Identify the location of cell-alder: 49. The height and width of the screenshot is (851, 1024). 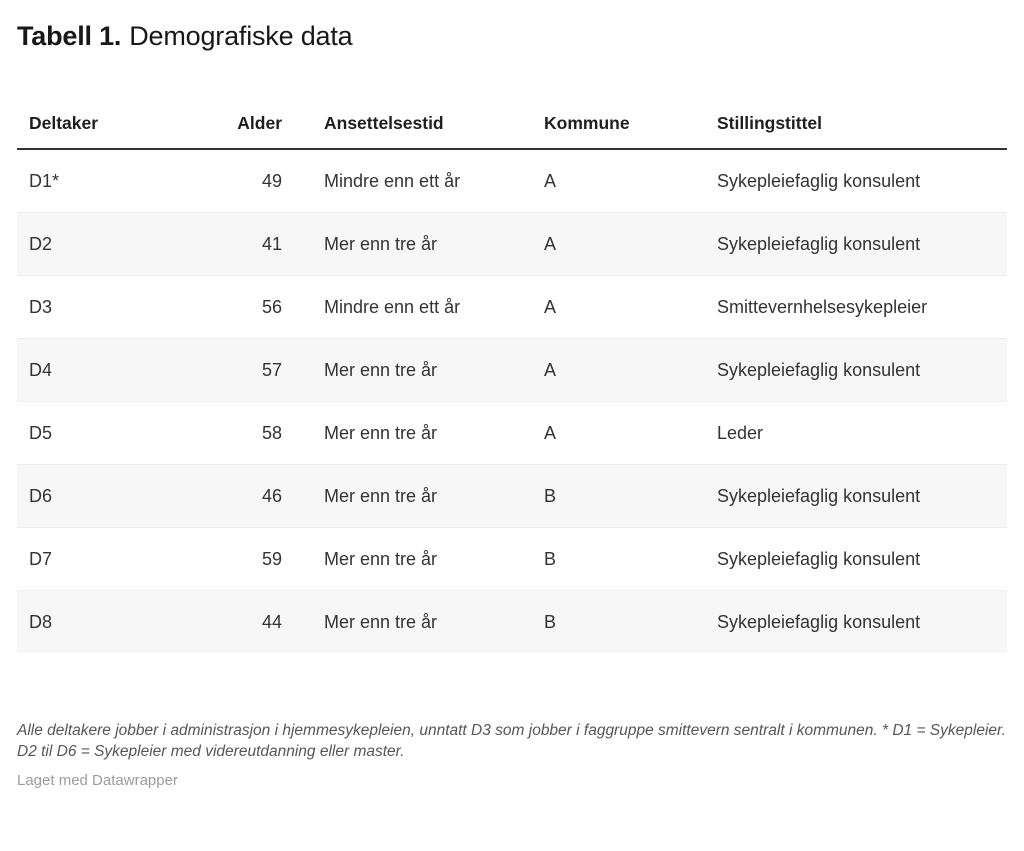
(271, 181).